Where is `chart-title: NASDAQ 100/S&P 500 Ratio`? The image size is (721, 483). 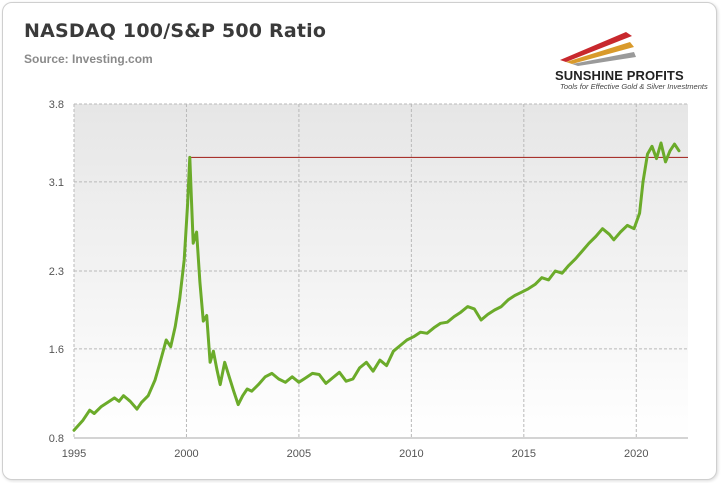 chart-title: NASDAQ 100/S&P 500 Ratio is located at coordinates (175, 31).